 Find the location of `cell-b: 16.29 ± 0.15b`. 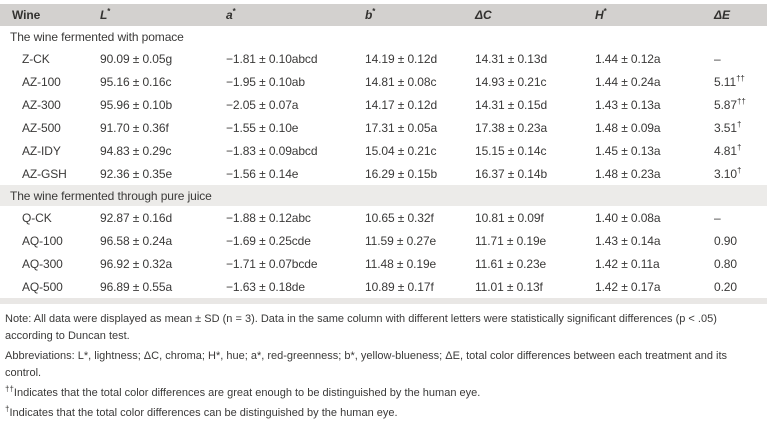

cell-b: 16.29 ± 0.15b is located at coordinates (420, 173).